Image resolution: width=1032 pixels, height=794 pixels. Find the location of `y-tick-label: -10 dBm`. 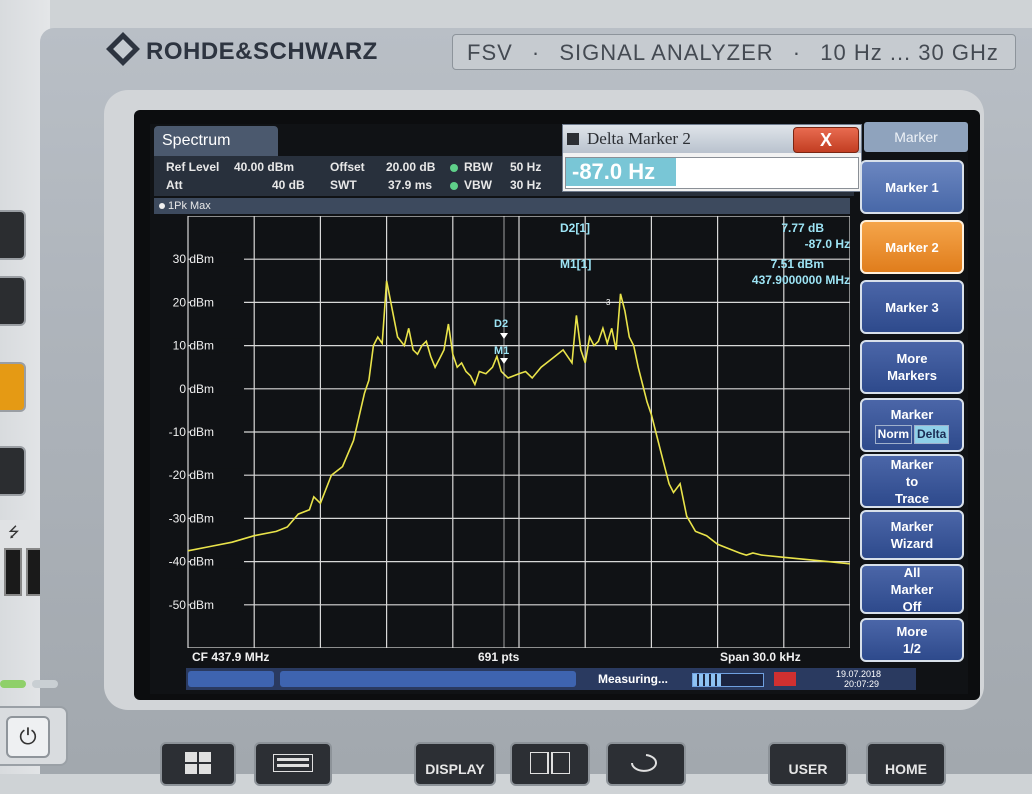

y-tick-label: -10 dBm is located at coordinates (191, 432).